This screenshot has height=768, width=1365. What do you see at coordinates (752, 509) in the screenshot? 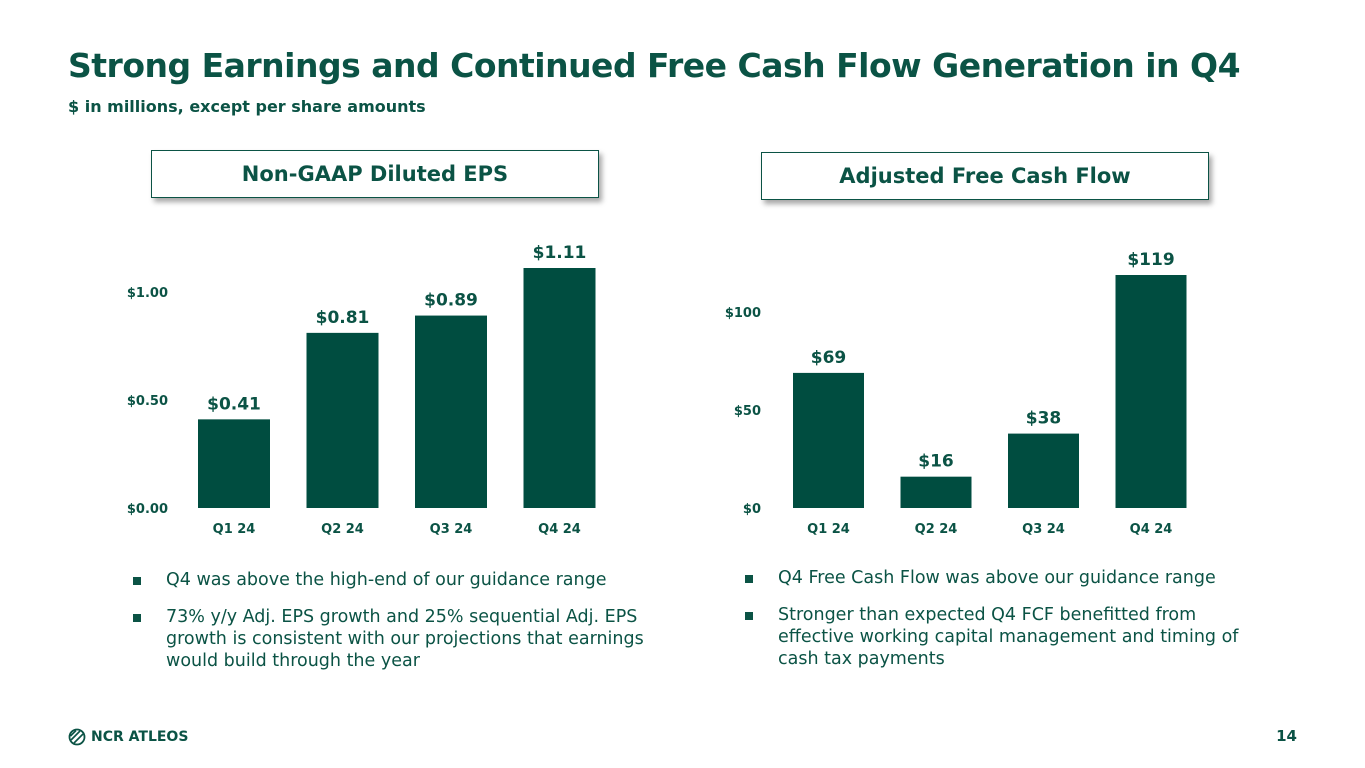
I see `y-tick-label: $0` at bounding box center [752, 509].